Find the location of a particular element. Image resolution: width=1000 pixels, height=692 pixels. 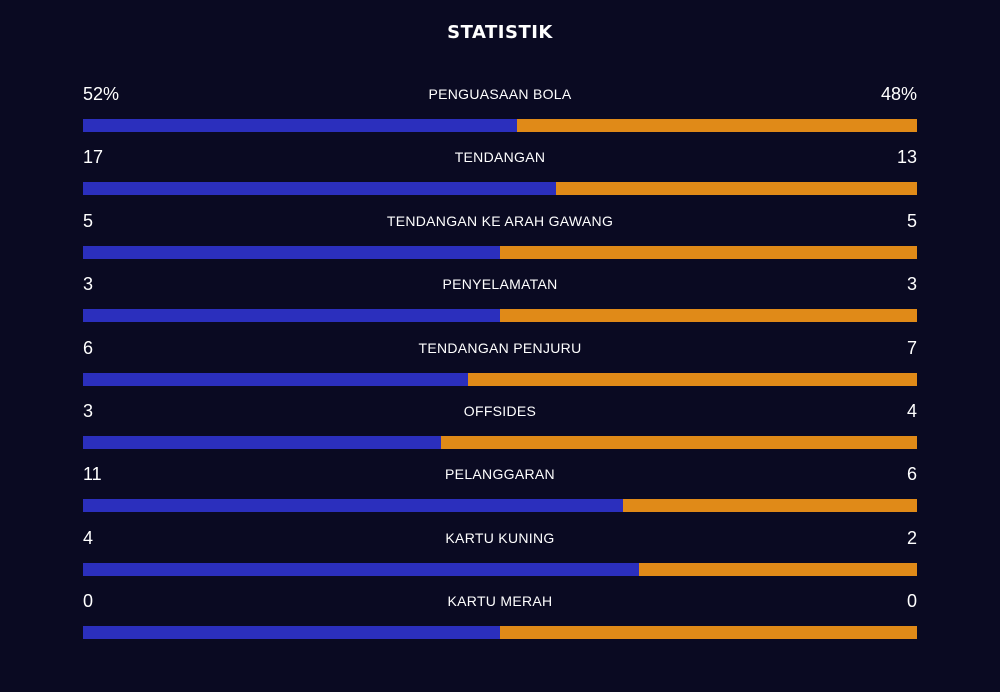

stat-row: 4 KARTU KUNING 2 is located at coordinates (500, 553).